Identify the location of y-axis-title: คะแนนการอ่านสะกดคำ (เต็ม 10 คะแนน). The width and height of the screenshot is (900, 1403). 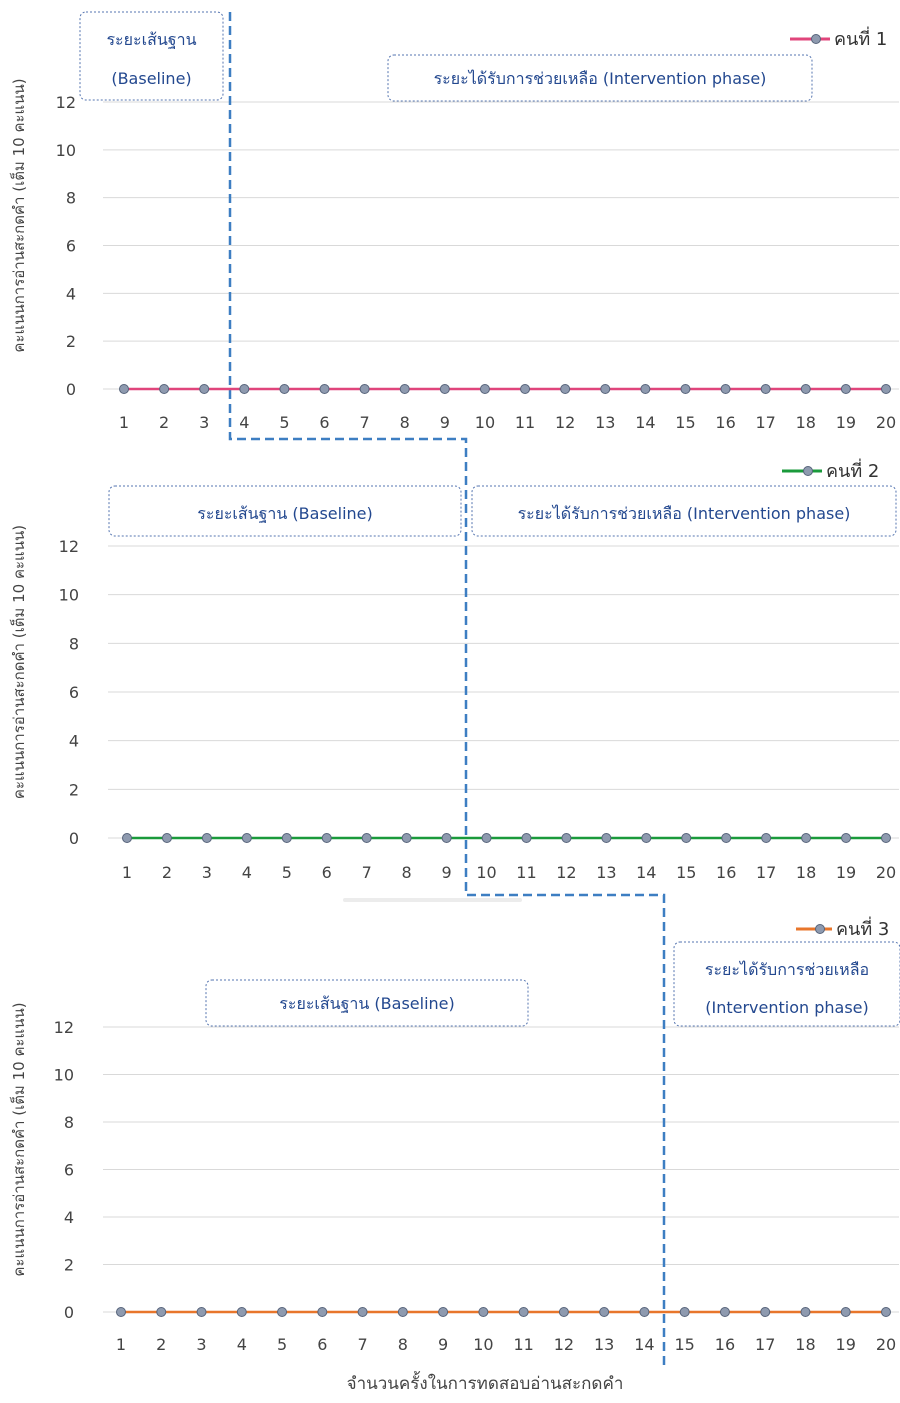
(18, 1139).